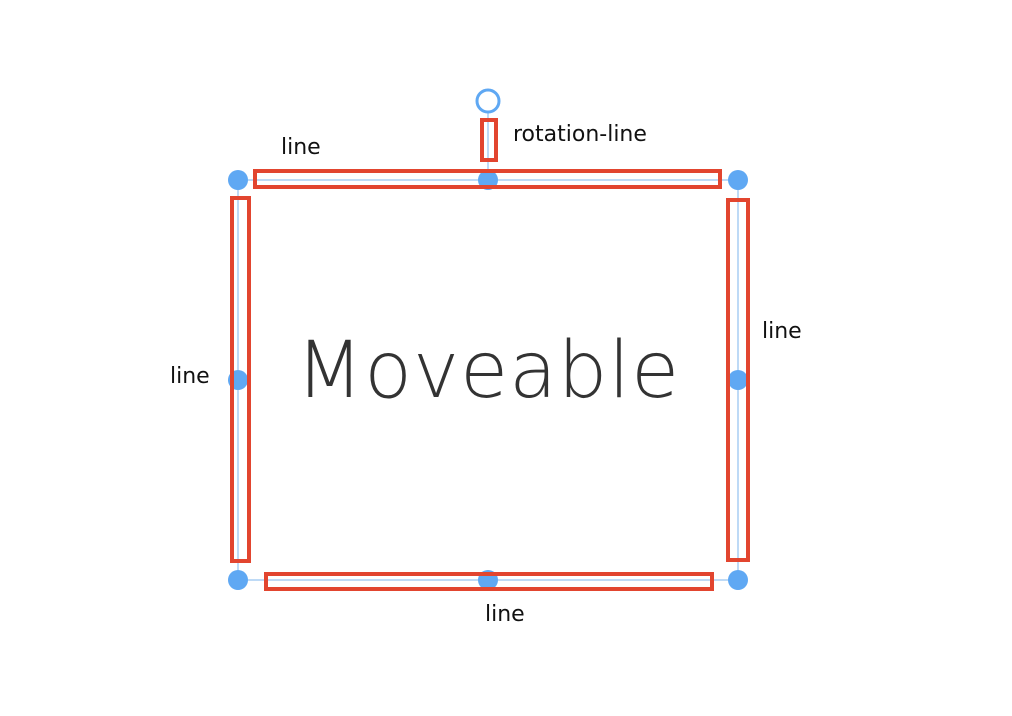  What do you see at coordinates (301, 147) in the screenshot?
I see `top-line-label: line` at bounding box center [301, 147].